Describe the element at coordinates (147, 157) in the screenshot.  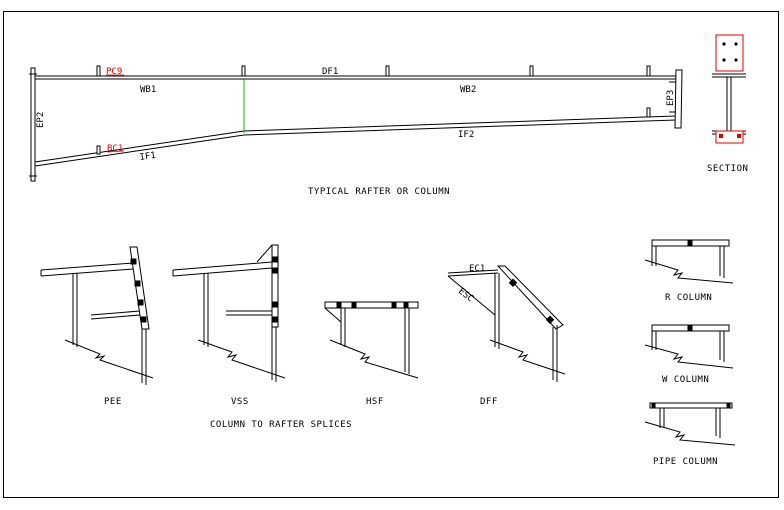
I see `label-if1: IF1` at that location.